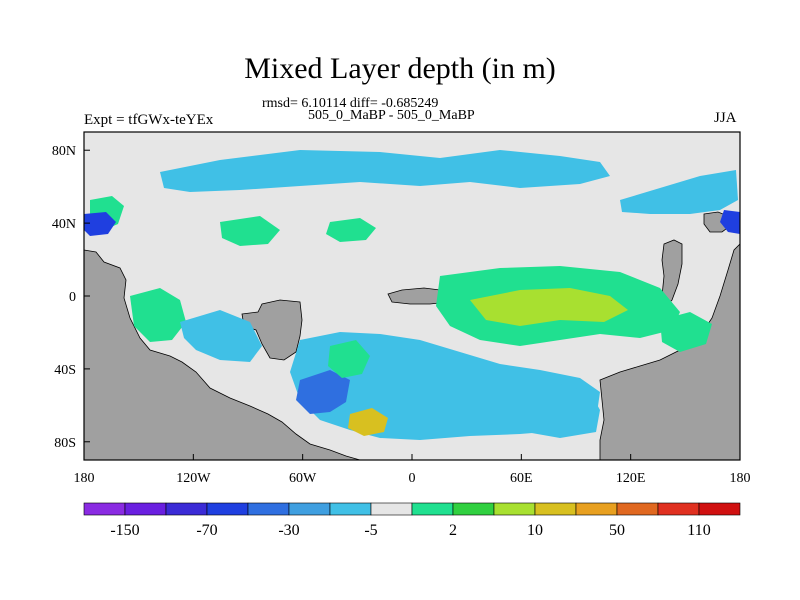 The image size is (800, 600). Describe the element at coordinates (351, 230) in the screenshot. I see `anomaly-green-cluster-north2` at that location.